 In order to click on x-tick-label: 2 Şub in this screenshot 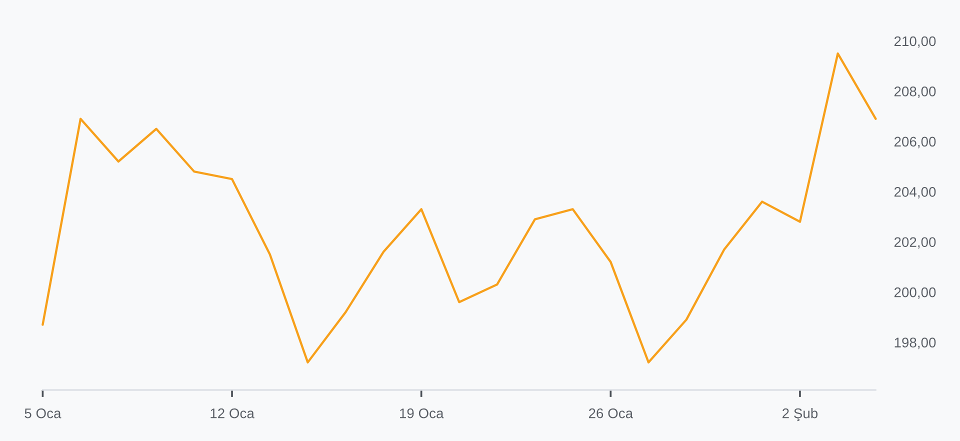, I will do `click(800, 415)`.